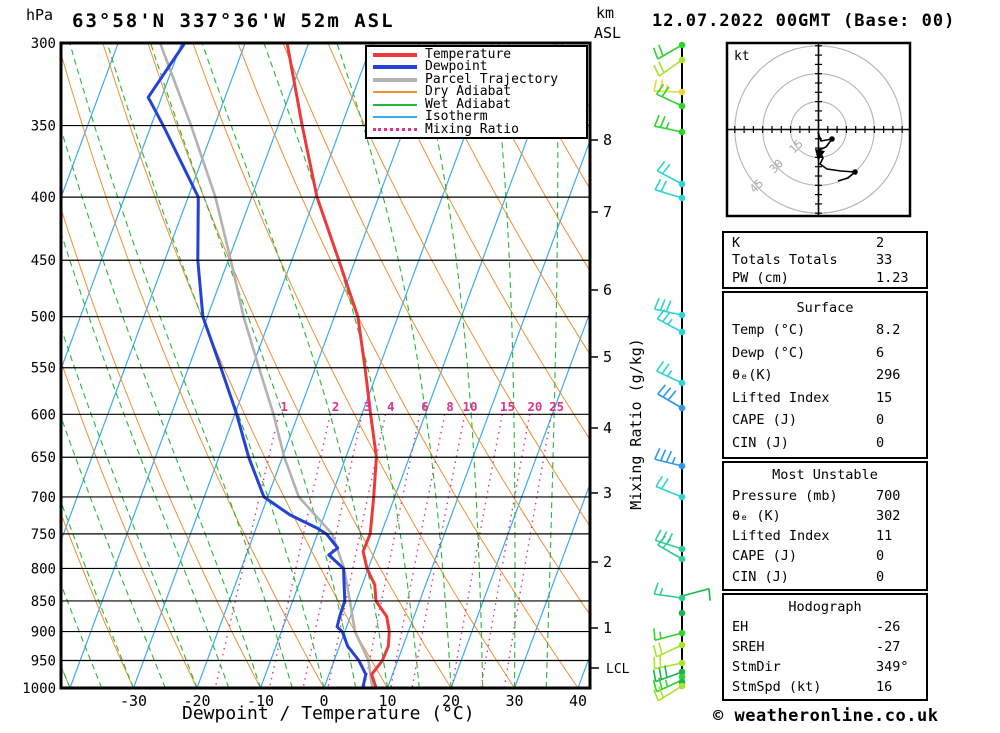 The width and height of the screenshot is (1000, 733). Describe the element at coordinates (769, 330) in the screenshot. I see `row-label: Temp (°C)` at that location.